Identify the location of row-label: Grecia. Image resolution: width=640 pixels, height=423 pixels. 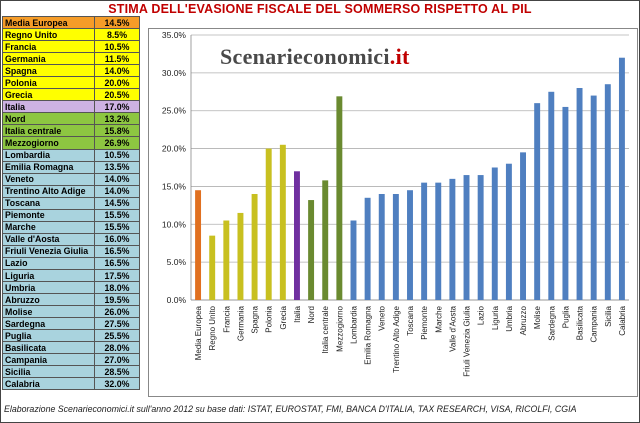
(48, 95).